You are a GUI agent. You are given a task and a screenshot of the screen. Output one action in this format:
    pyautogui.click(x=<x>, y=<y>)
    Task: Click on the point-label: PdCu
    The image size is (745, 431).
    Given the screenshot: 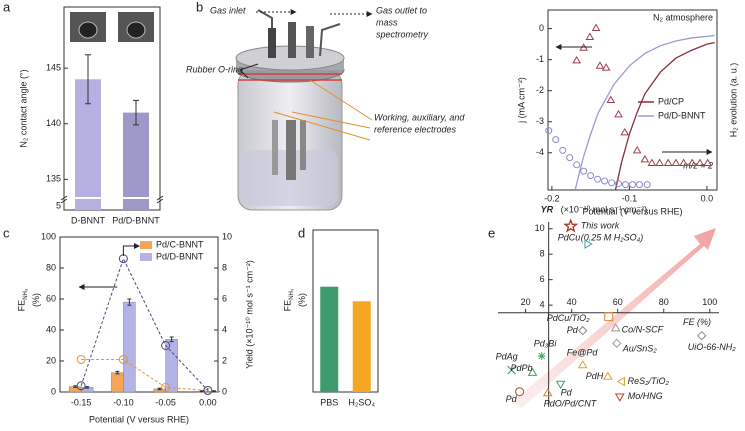 What is the action you would take?
    pyautogui.click(x=569, y=237)
    